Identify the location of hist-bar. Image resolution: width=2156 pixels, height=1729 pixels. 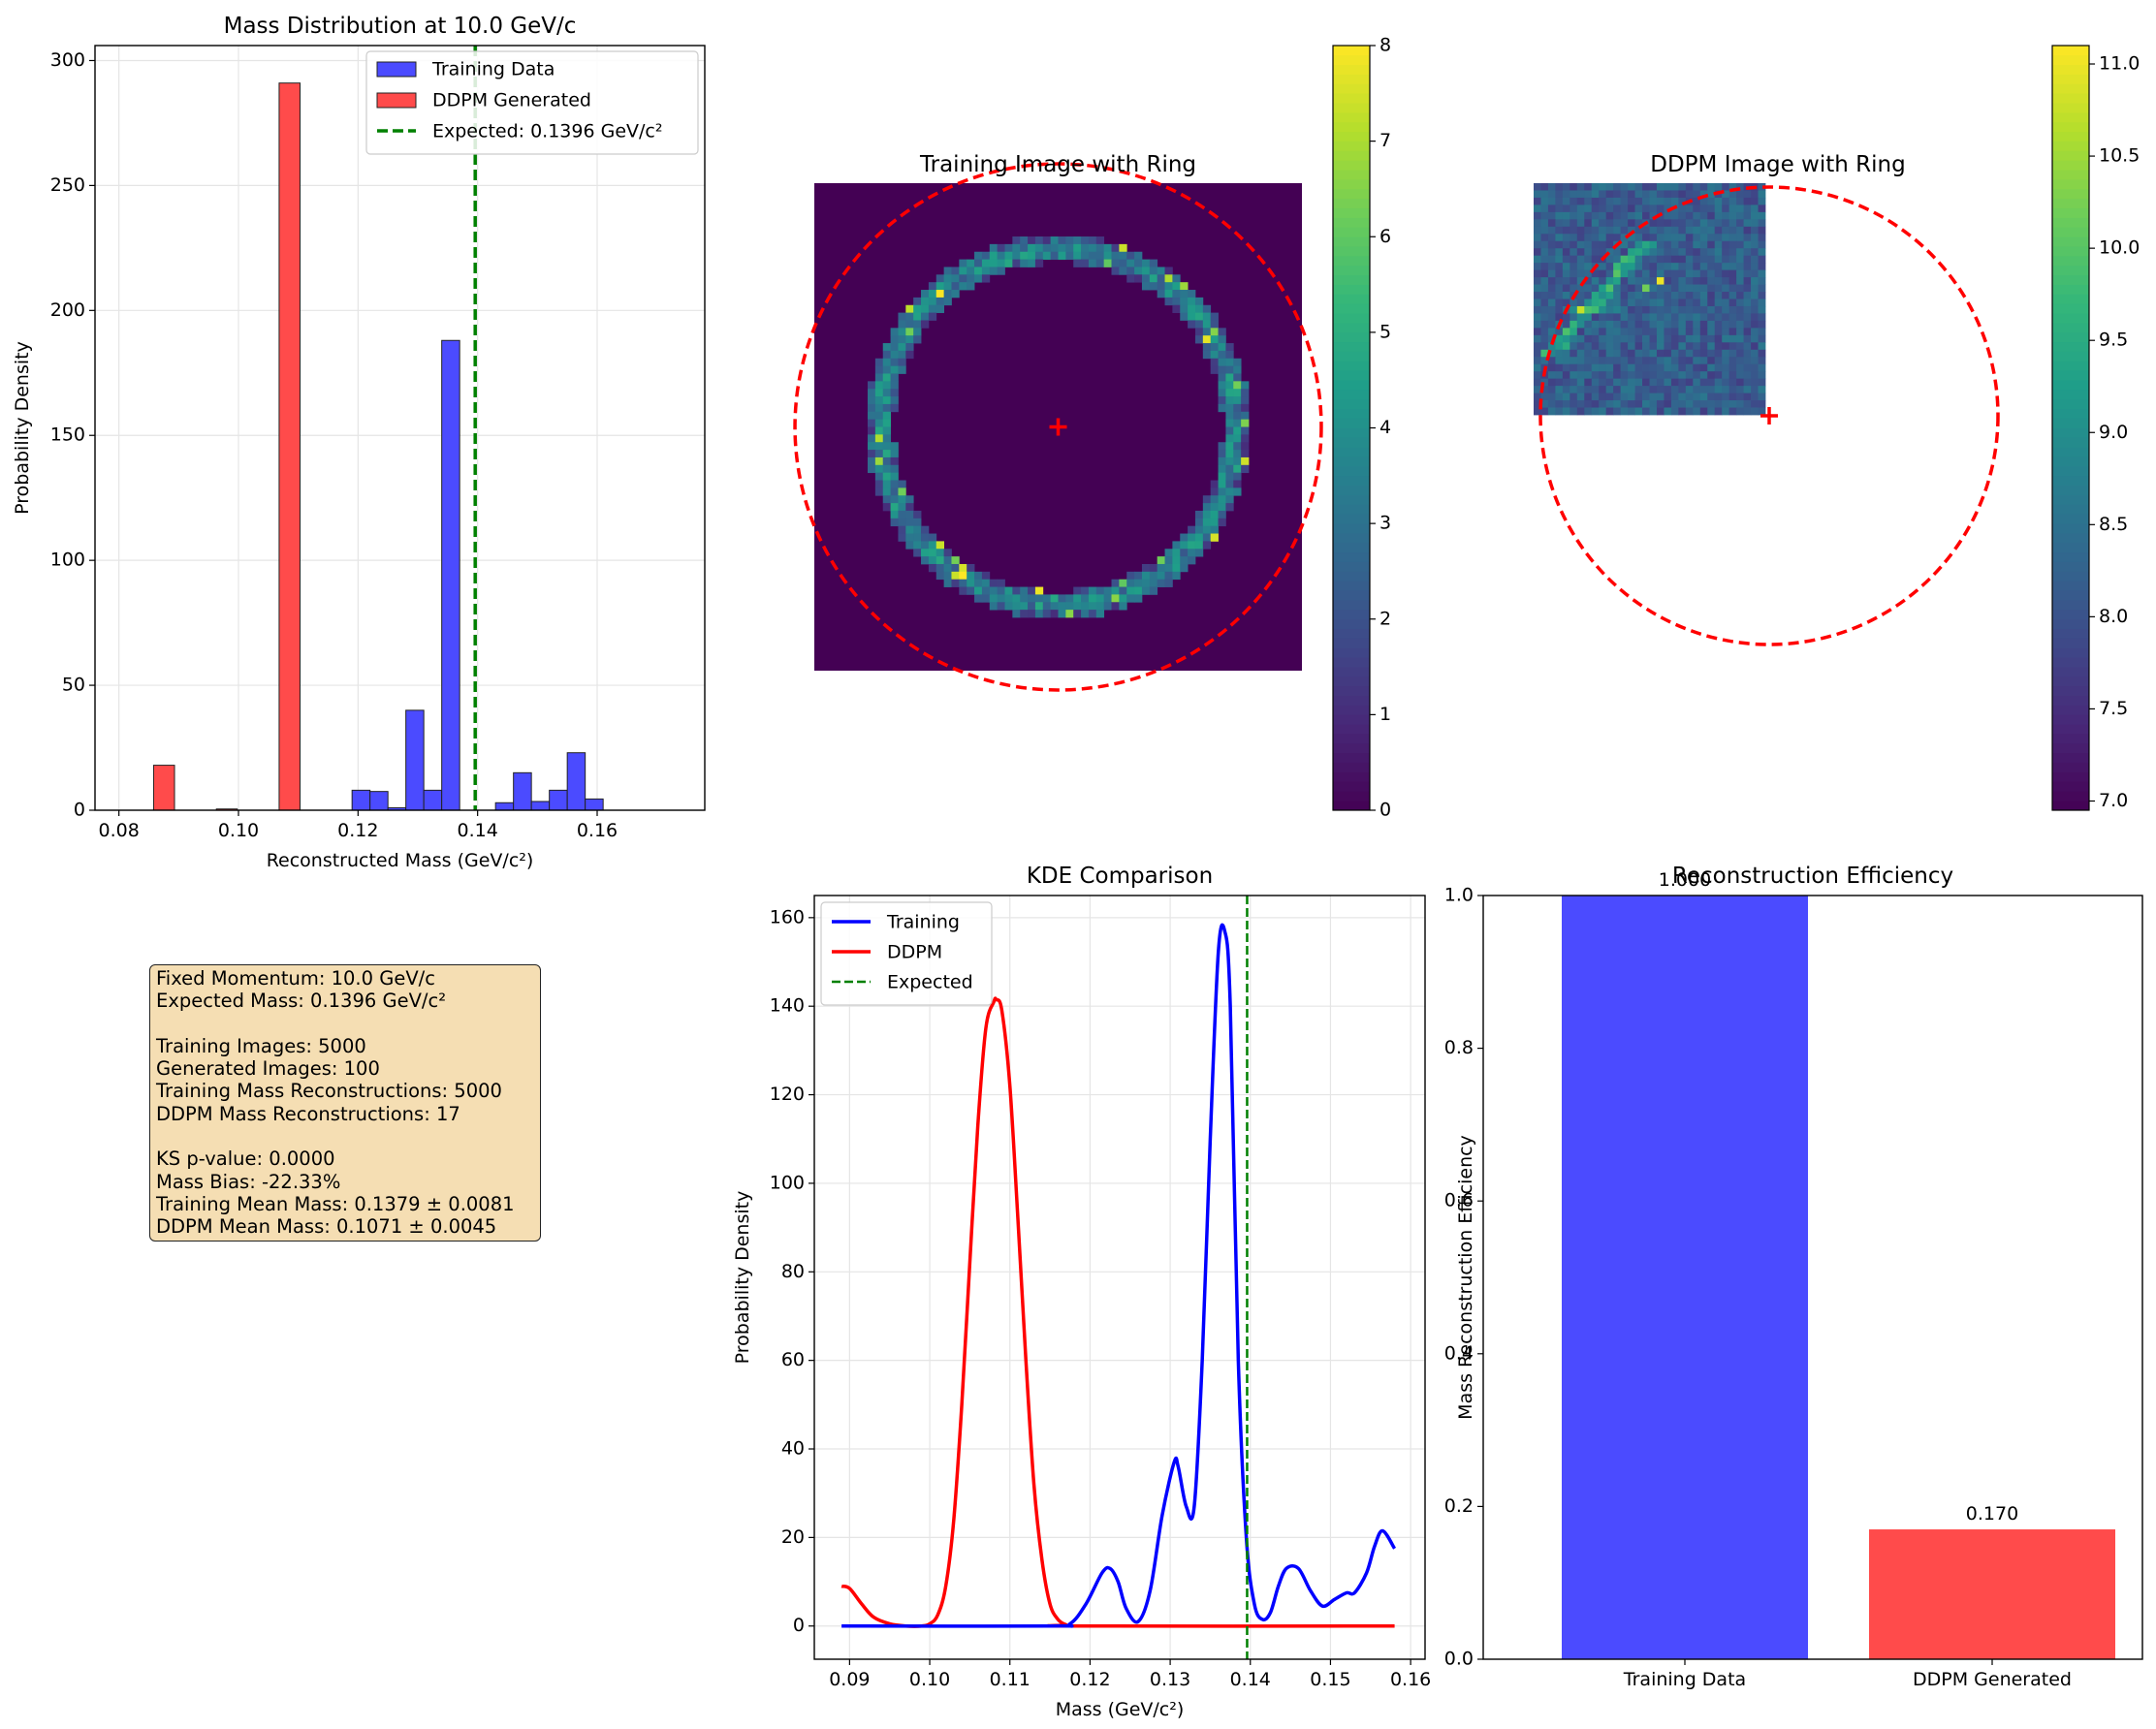
(379, 801).